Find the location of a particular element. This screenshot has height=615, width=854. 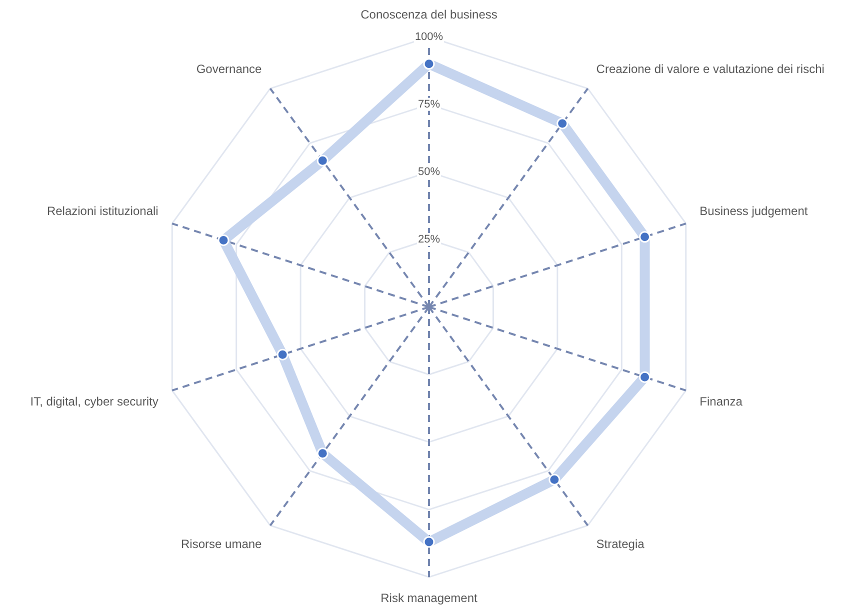

spoke-label: Conoscenza del business is located at coordinates (429, 15).